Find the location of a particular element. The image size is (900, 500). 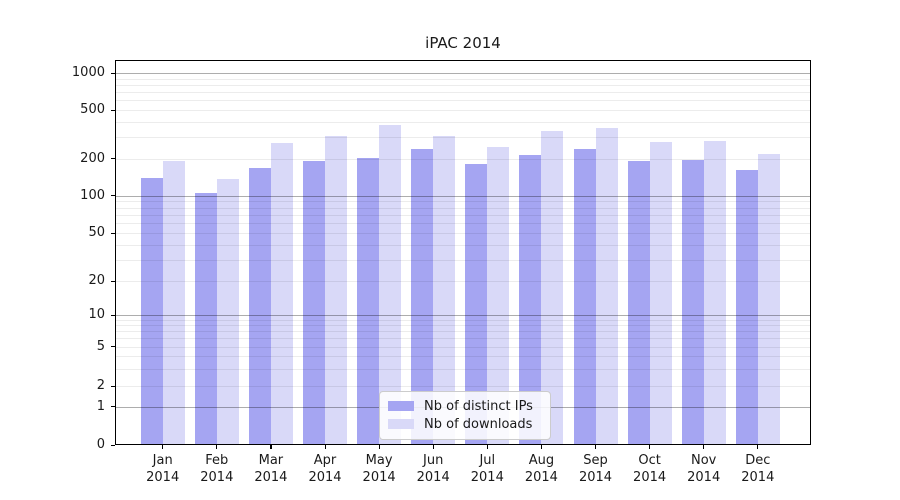

y-tick-label-0: 0 is located at coordinates (100, 444).